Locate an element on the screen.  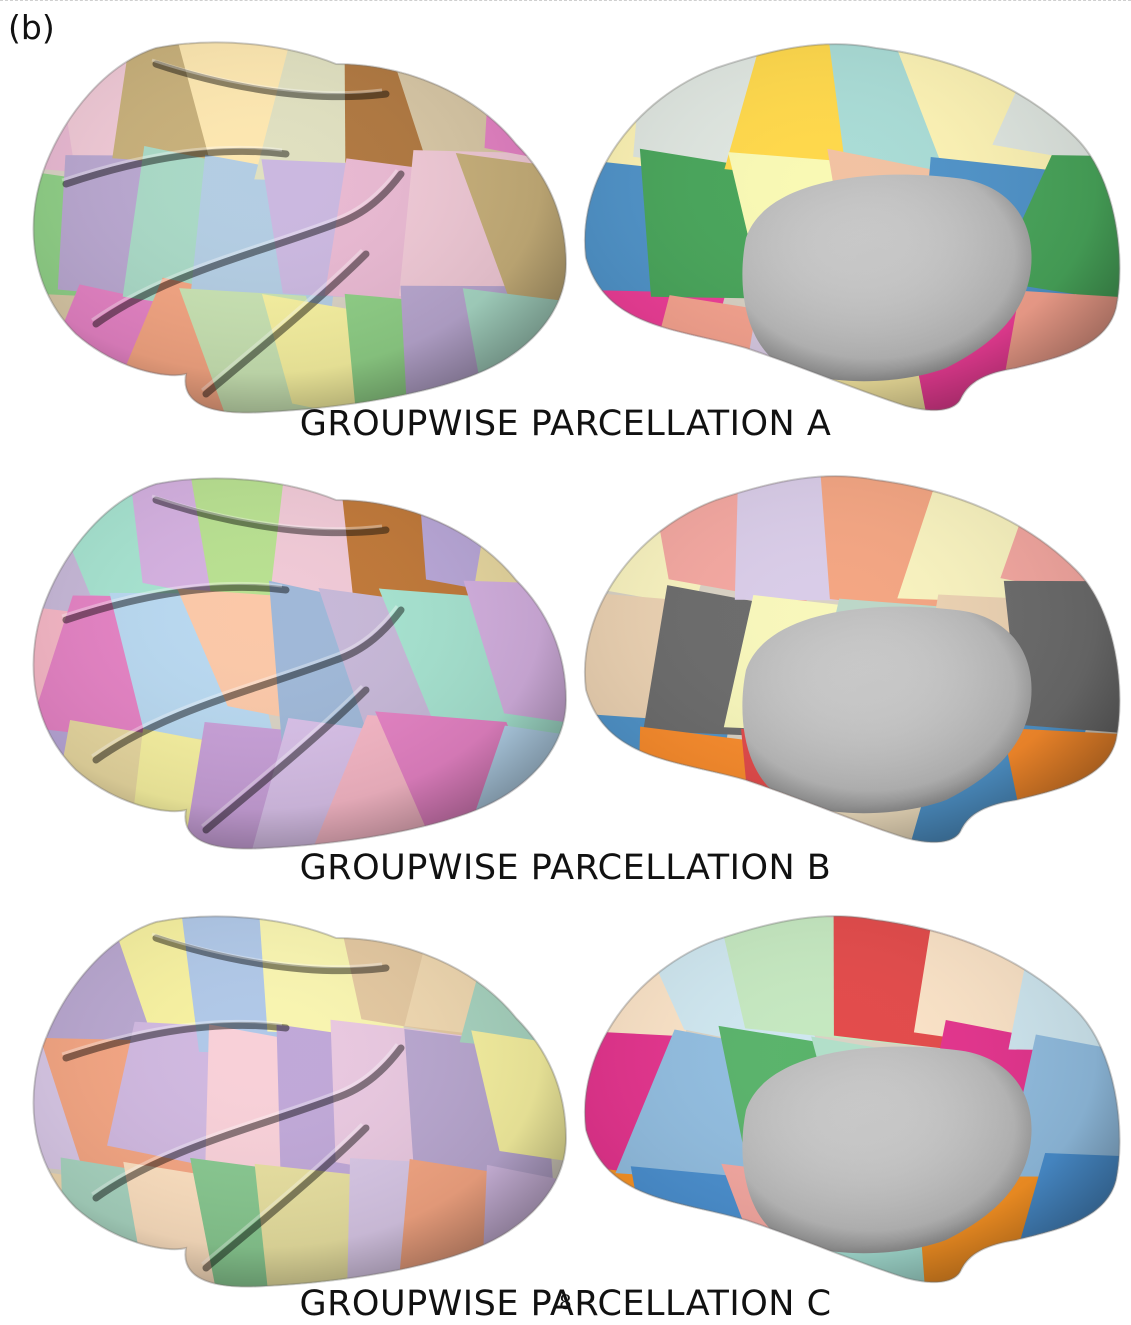
caption-parcellation-b: GROUPWISE PARCELLATION B is located at coordinates (565, 868).